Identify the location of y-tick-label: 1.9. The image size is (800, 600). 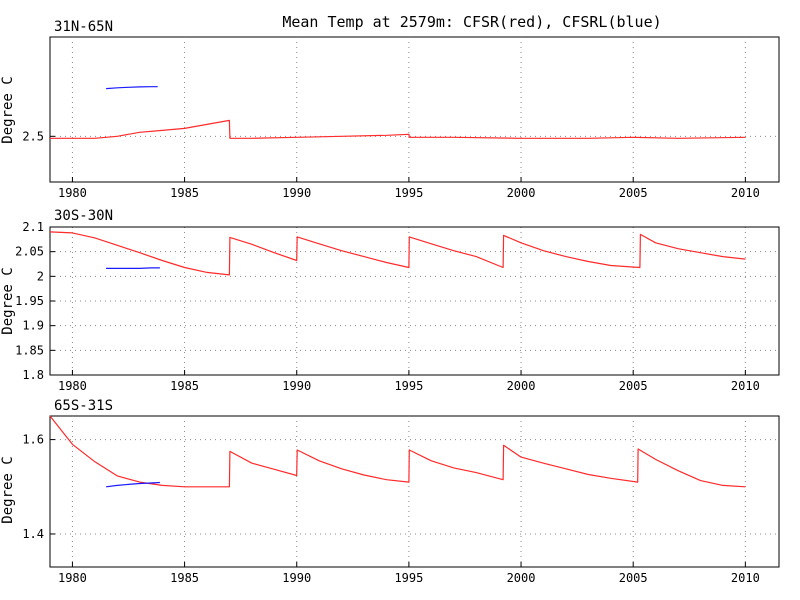
(33, 326).